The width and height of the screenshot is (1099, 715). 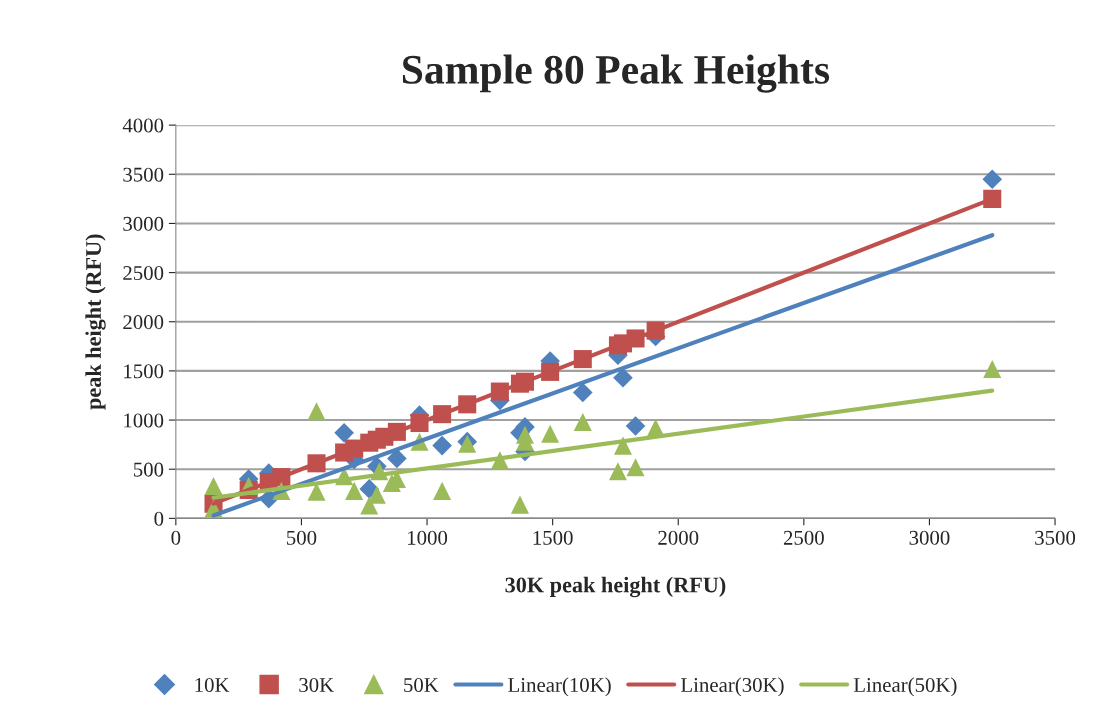 I want to click on legend-label: Linear(10K), so click(x=559, y=687).